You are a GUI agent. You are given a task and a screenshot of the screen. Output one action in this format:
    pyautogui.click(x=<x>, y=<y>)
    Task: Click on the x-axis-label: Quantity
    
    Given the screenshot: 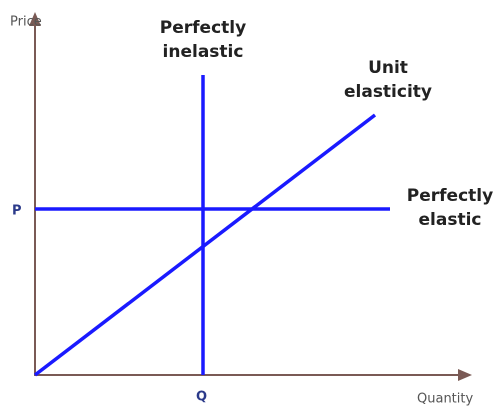 What is the action you would take?
    pyautogui.click(x=445, y=399)
    